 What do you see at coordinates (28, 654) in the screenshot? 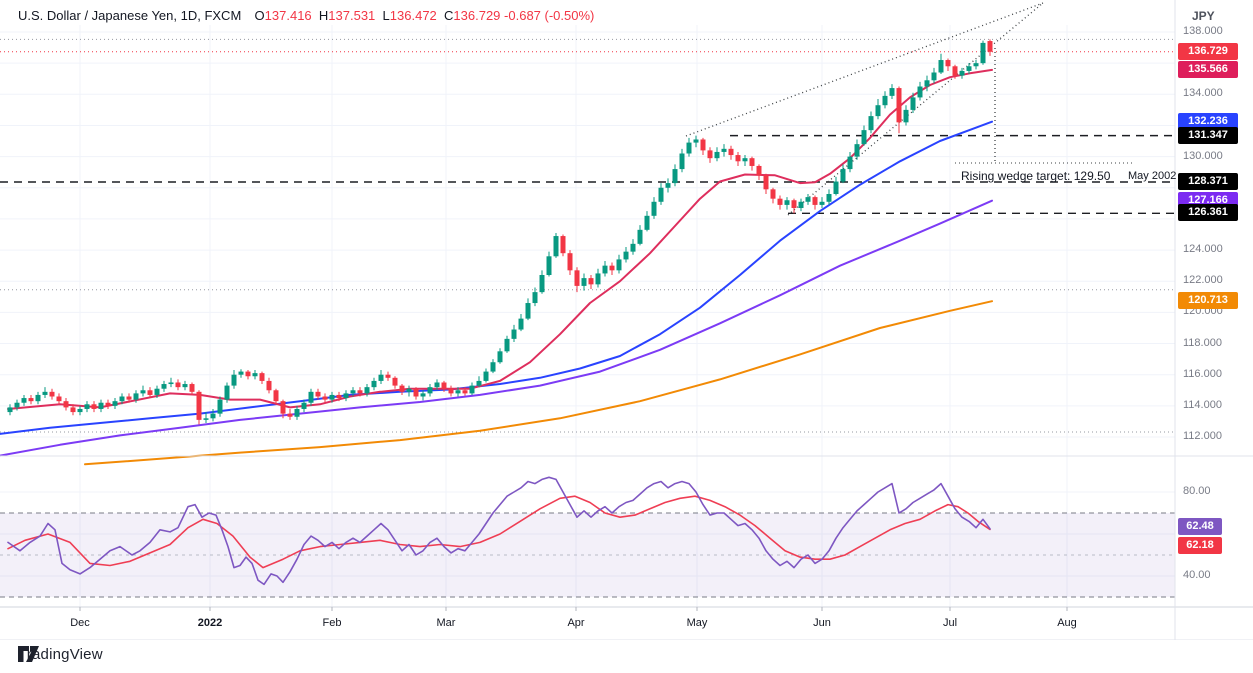
I see `tradingview-logo-icon` at bounding box center [28, 654].